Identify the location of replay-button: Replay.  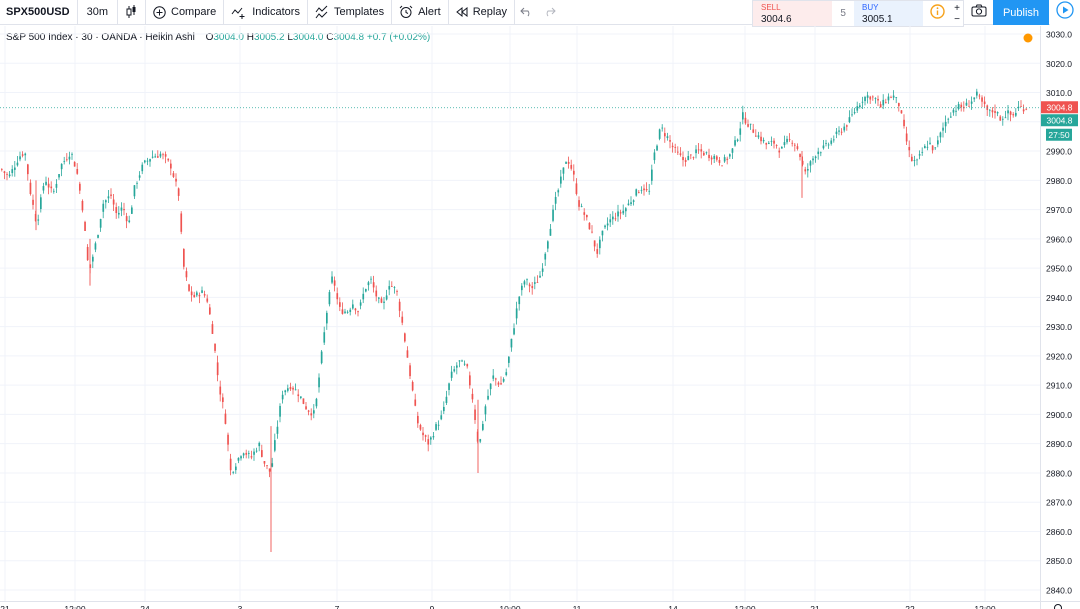
(482, 12).